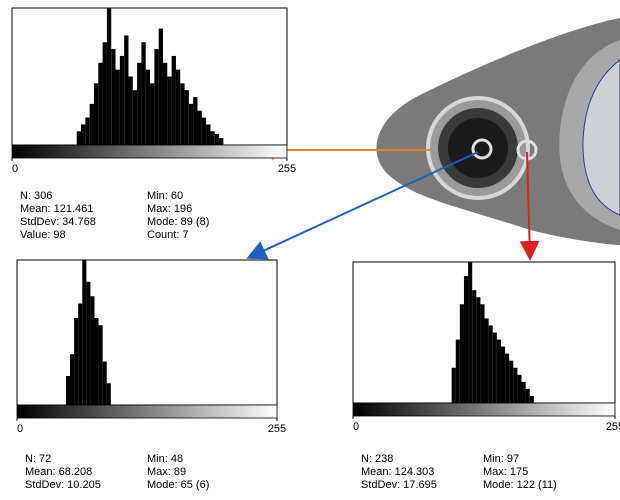  I want to click on plot-frame, so click(147, 332).